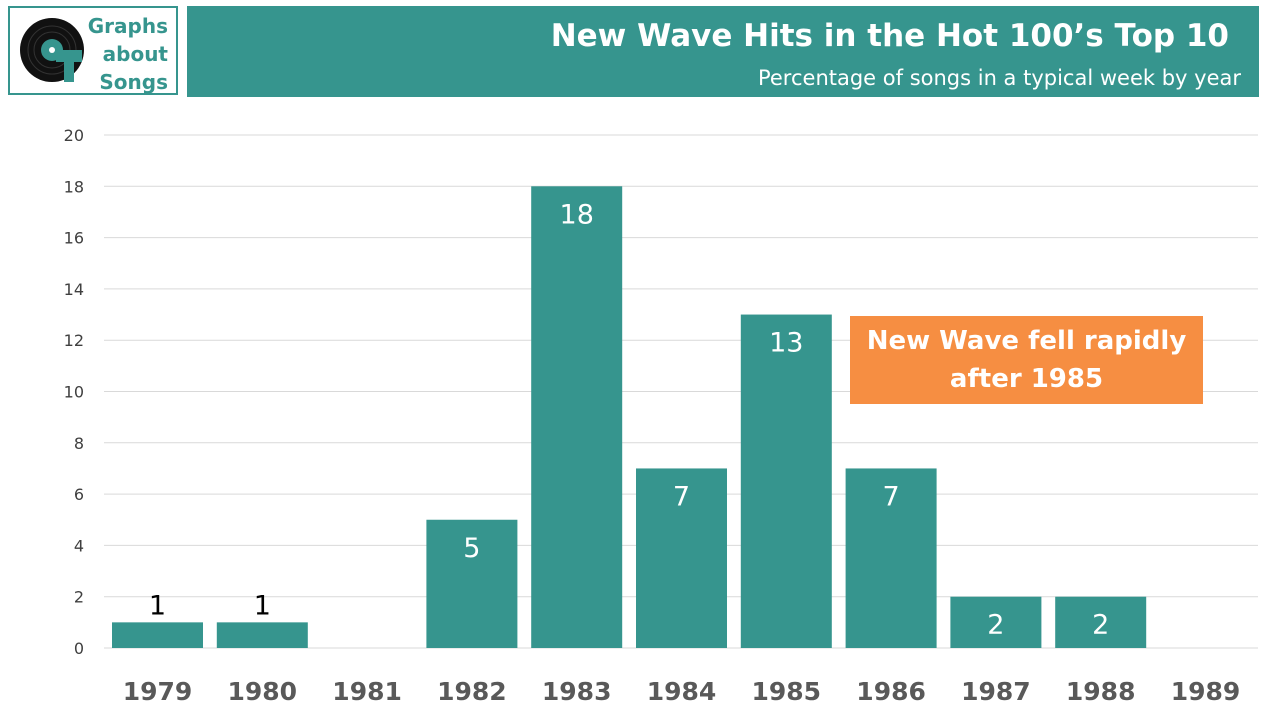  I want to click on y-tick-label: 0, so click(79, 648).